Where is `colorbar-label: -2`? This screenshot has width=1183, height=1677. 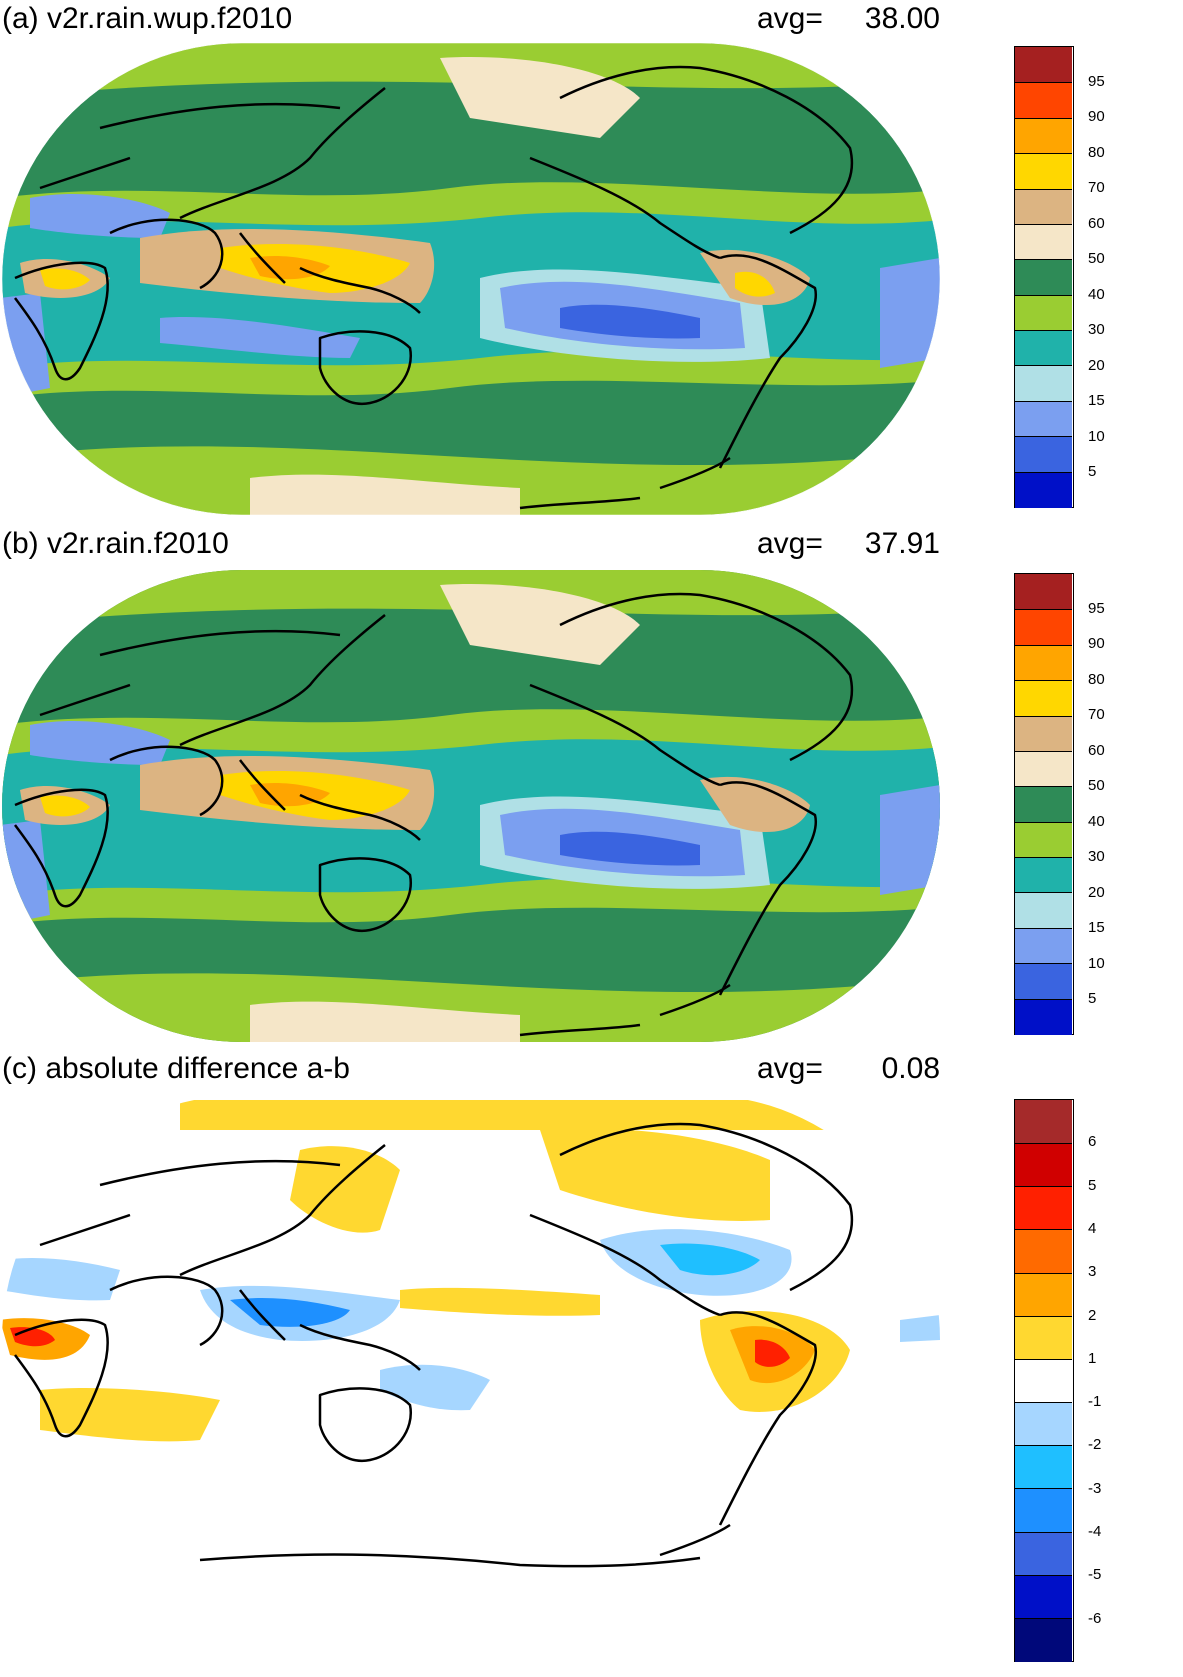
colorbar-label: -2 is located at coordinates (1095, 1445).